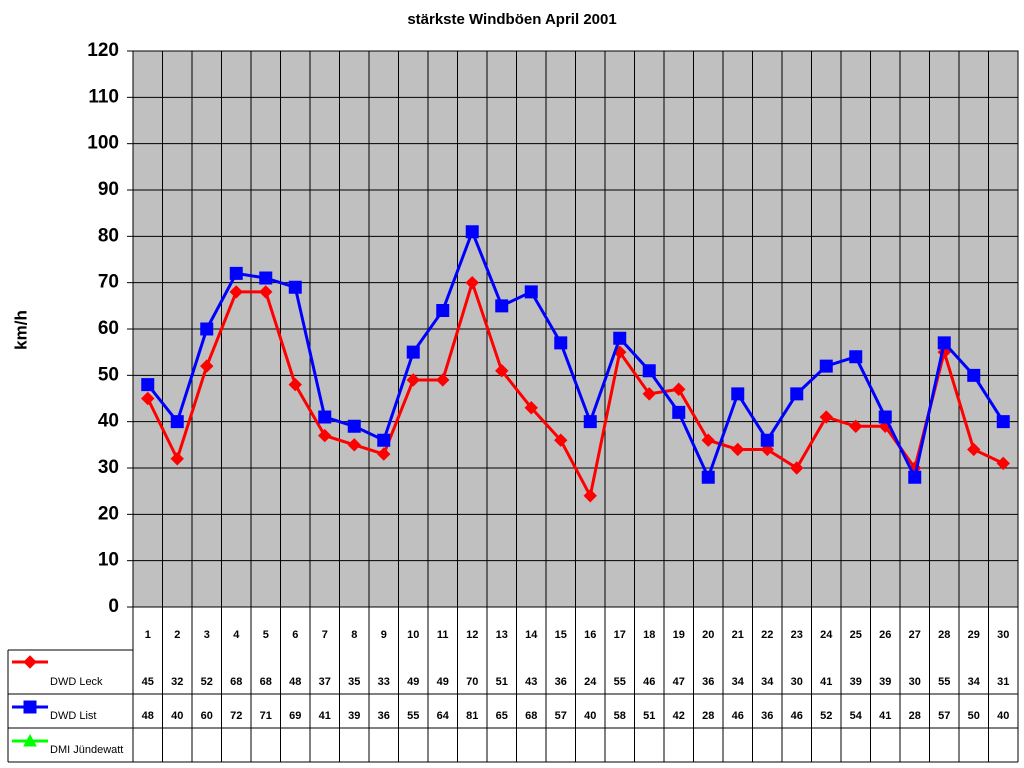 This screenshot has height=768, width=1024. Describe the element at coordinates (236, 716) in the screenshot. I see `table-value: 72` at that location.